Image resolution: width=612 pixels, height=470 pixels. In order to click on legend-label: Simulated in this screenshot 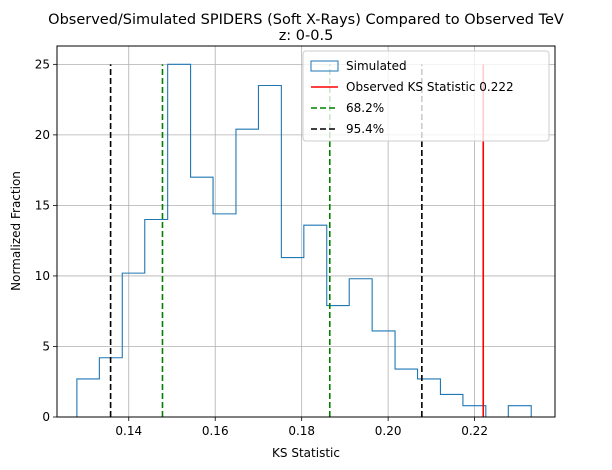, I will do `click(376, 66)`.